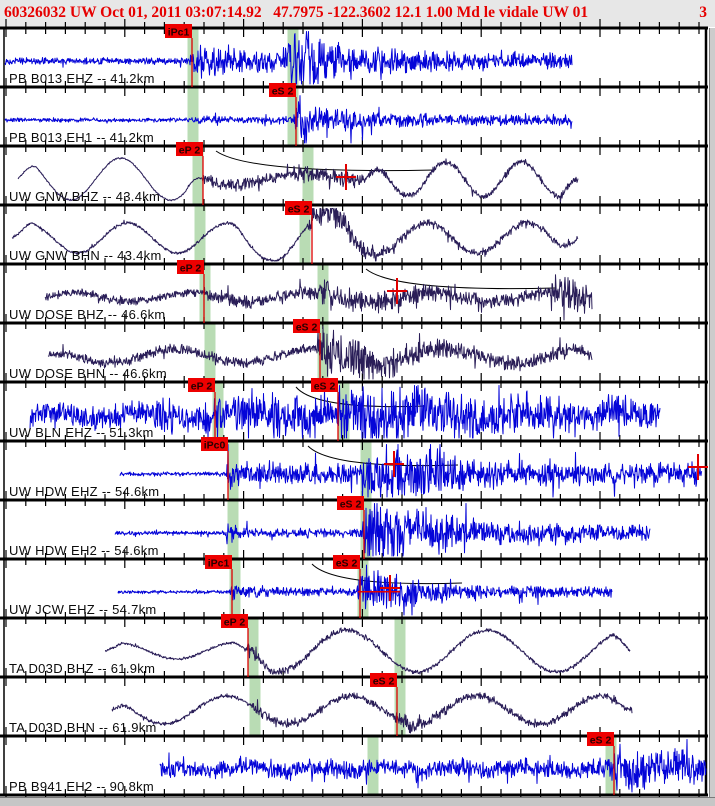  What do you see at coordinates (87, 314) in the screenshot?
I see `trace-label: UW DOSE BHZ -- 46.6km` at bounding box center [87, 314].